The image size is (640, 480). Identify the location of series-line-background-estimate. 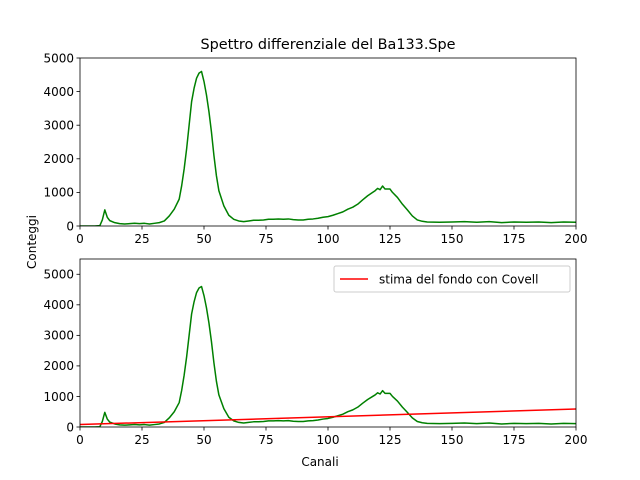
(328, 417).